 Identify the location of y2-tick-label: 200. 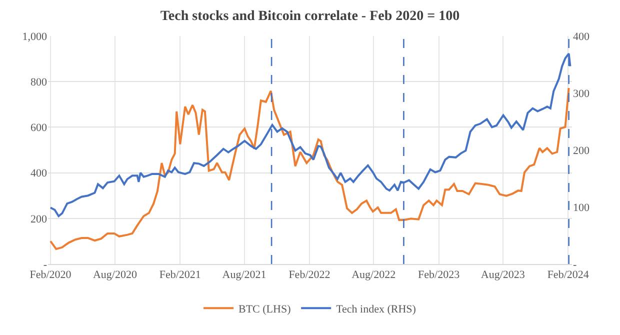
(581, 150).